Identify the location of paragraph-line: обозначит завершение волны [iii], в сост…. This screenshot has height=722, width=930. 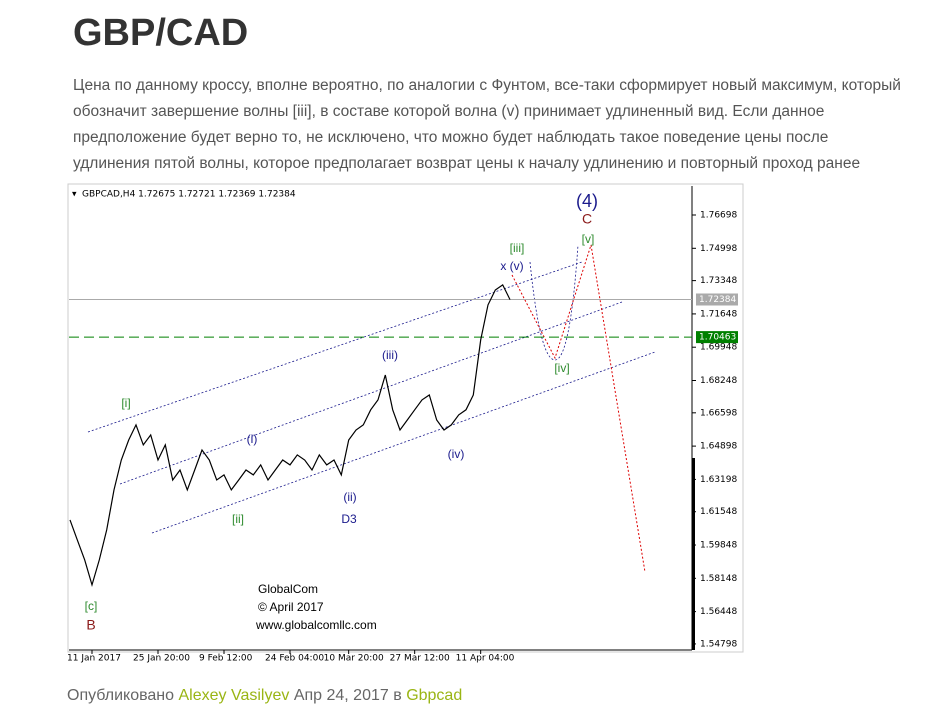
(449, 111).